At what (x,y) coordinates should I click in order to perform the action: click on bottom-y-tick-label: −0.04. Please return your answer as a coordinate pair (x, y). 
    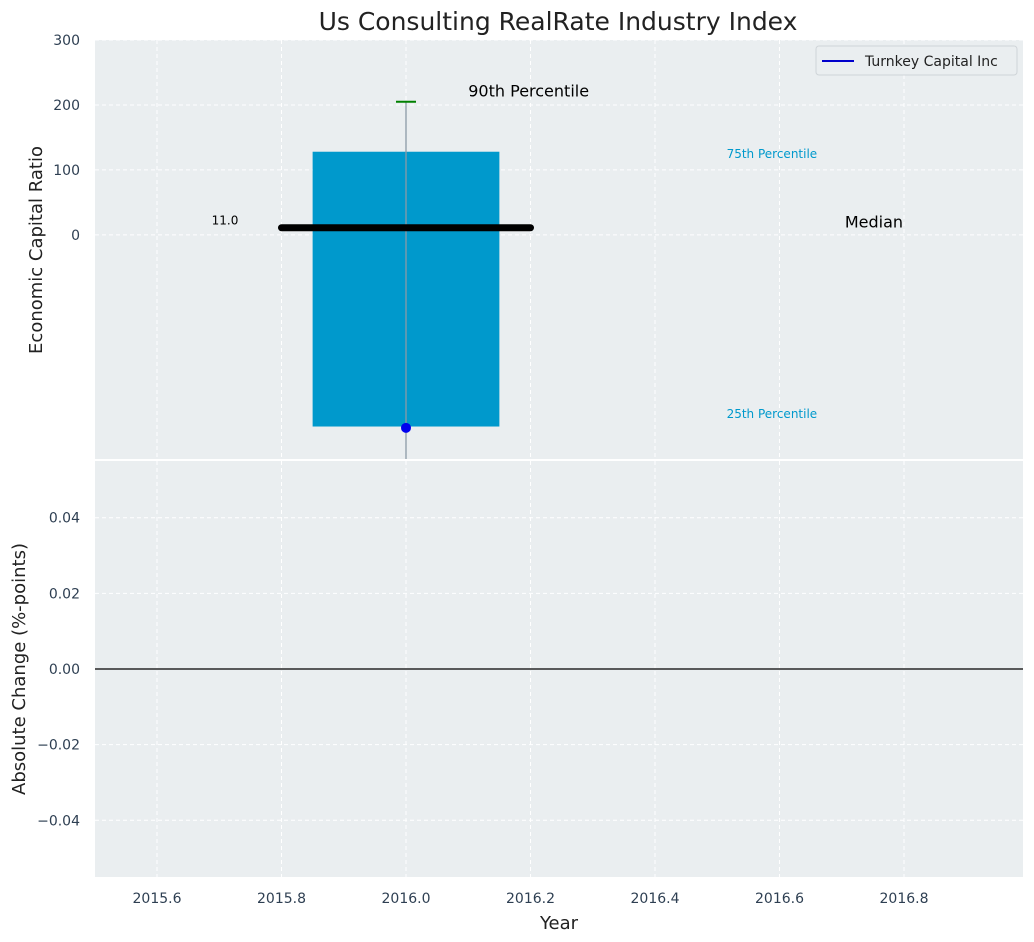
    Looking at the image, I should click on (58, 821).